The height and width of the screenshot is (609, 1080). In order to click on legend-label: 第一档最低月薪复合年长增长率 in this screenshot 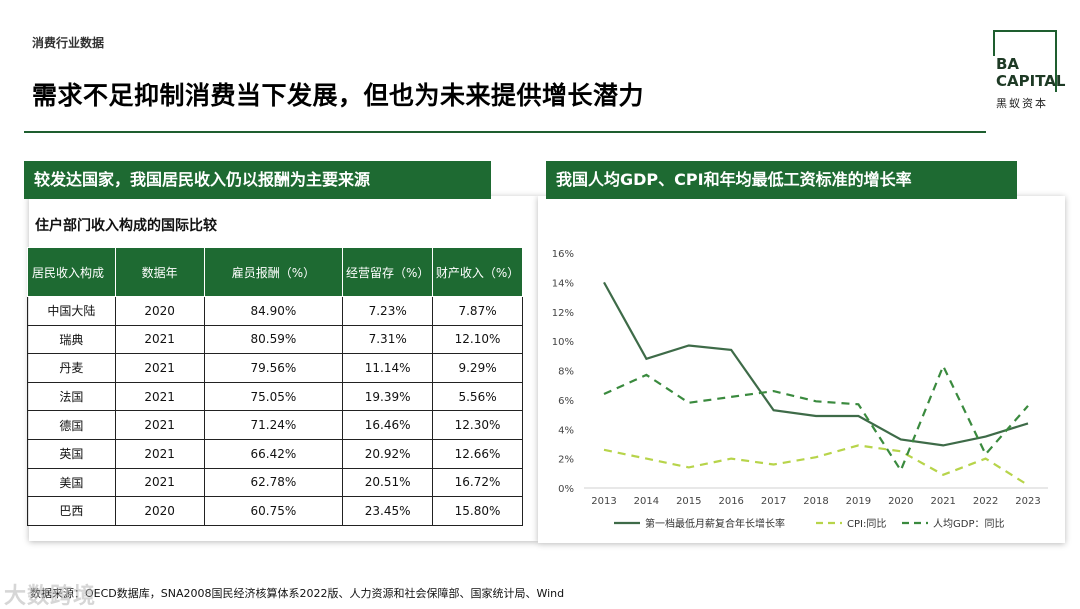, I will do `click(715, 523)`.